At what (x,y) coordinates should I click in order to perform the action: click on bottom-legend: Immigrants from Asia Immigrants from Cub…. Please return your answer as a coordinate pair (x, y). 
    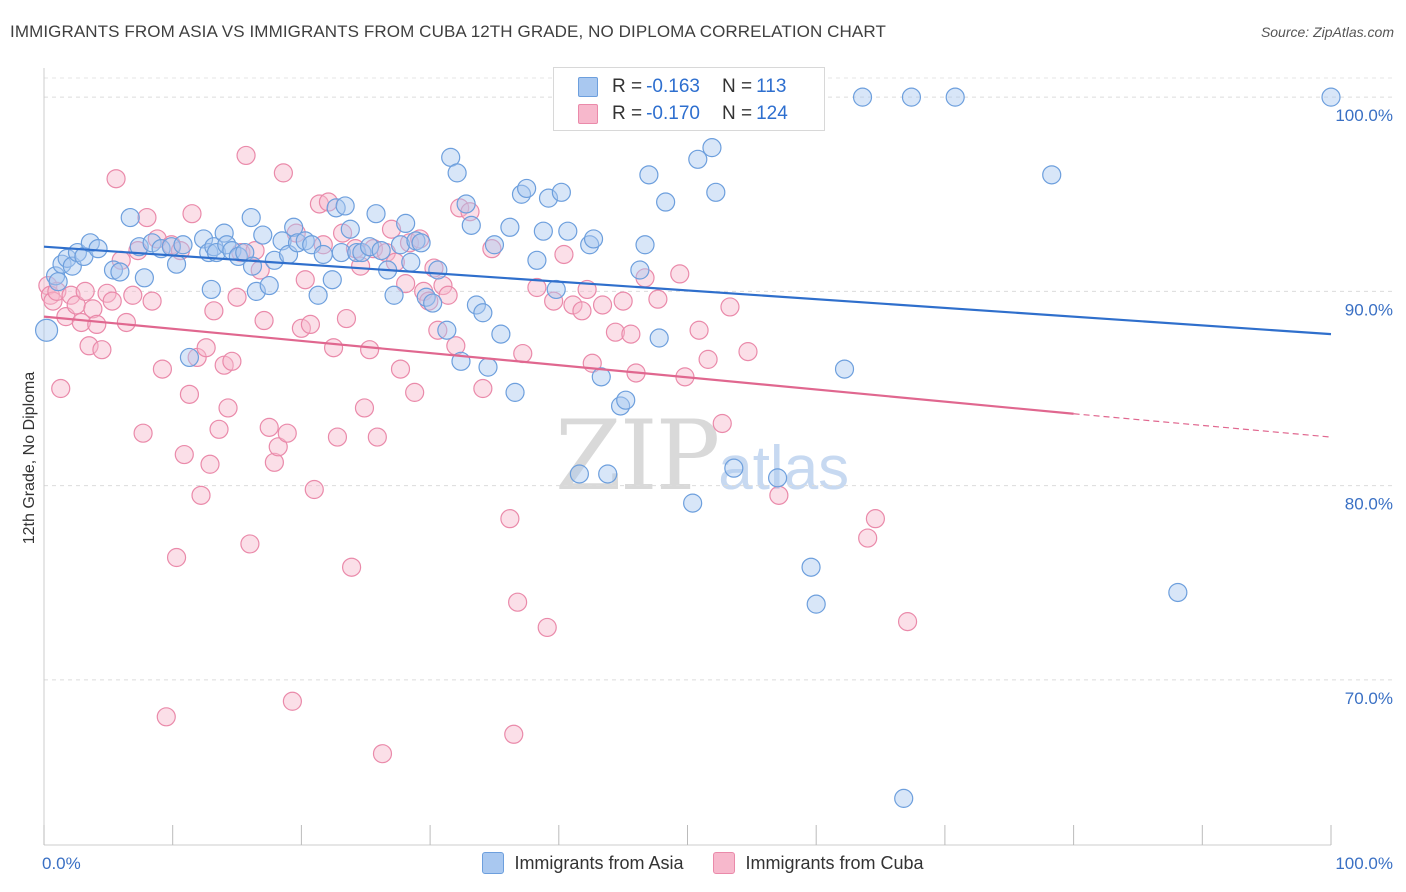
    Looking at the image, I should click on (703, 863).